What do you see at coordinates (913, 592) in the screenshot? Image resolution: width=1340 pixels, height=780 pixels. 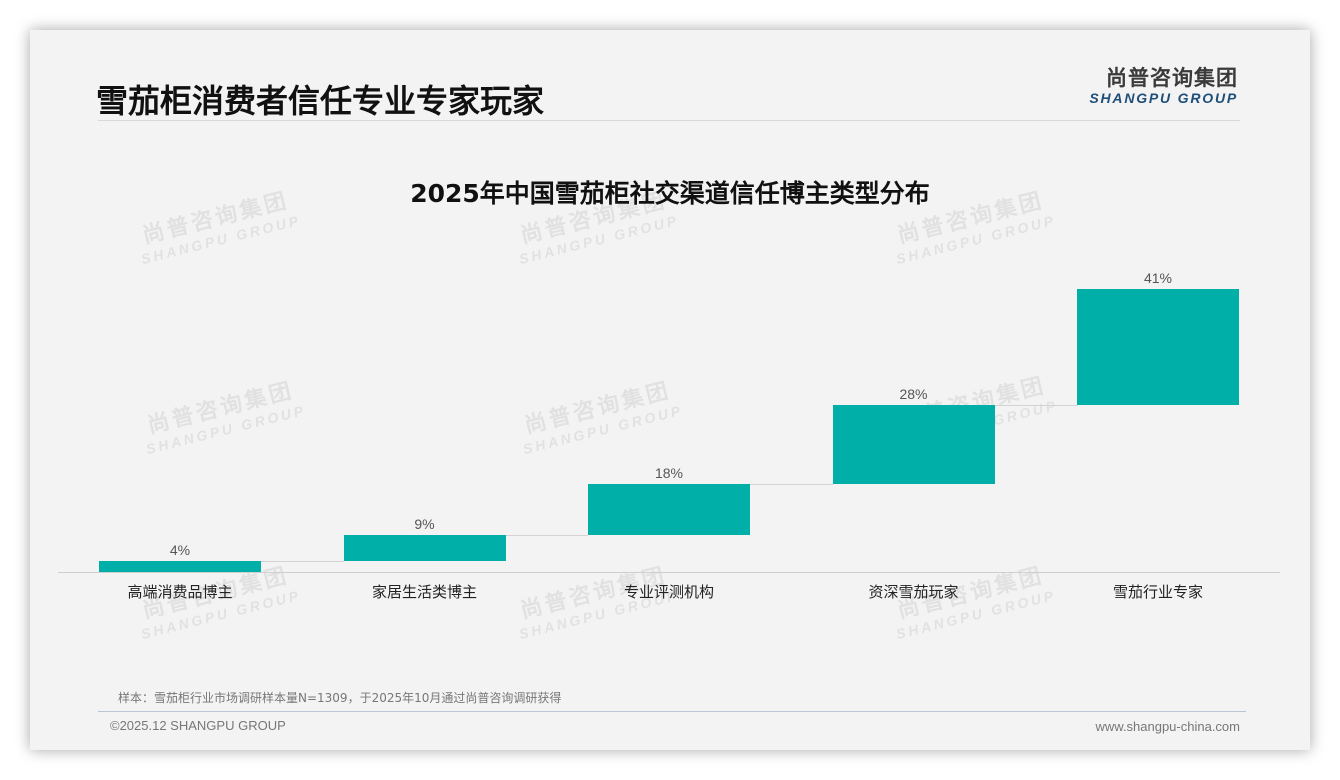 I see `category-label: 资深雪茄玩家` at bounding box center [913, 592].